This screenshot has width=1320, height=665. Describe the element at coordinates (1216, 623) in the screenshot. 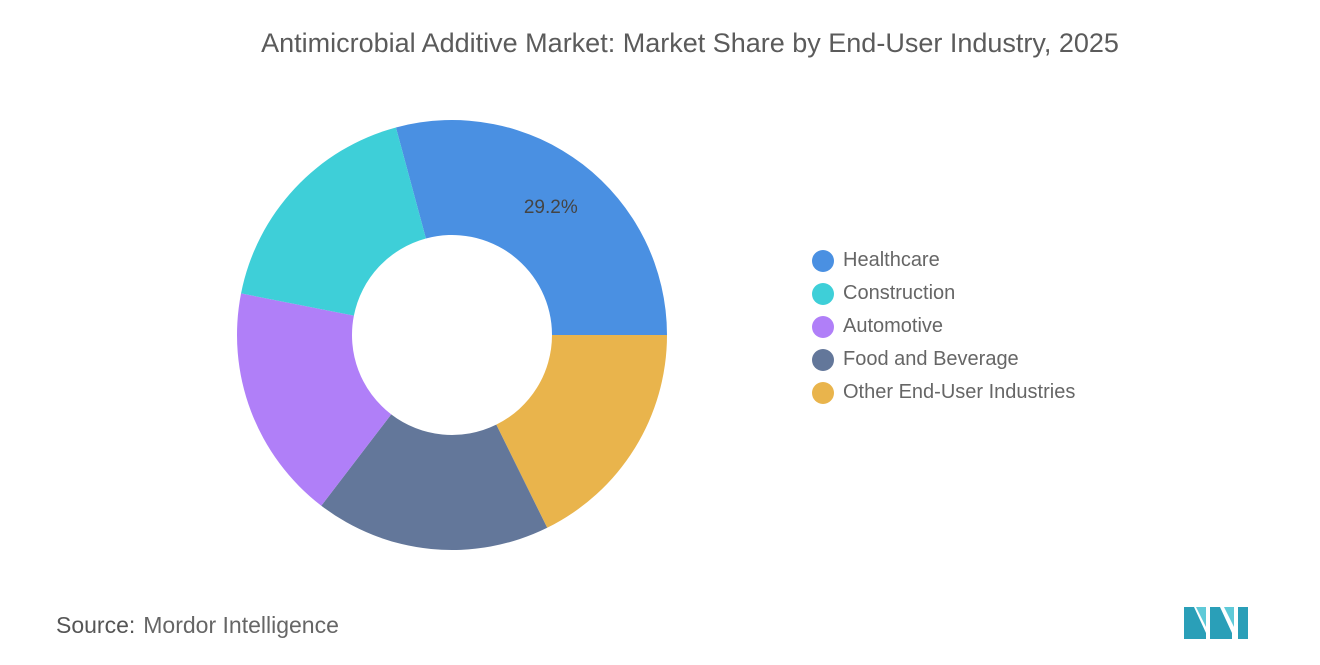

I see `mordor-logo-icon` at that location.